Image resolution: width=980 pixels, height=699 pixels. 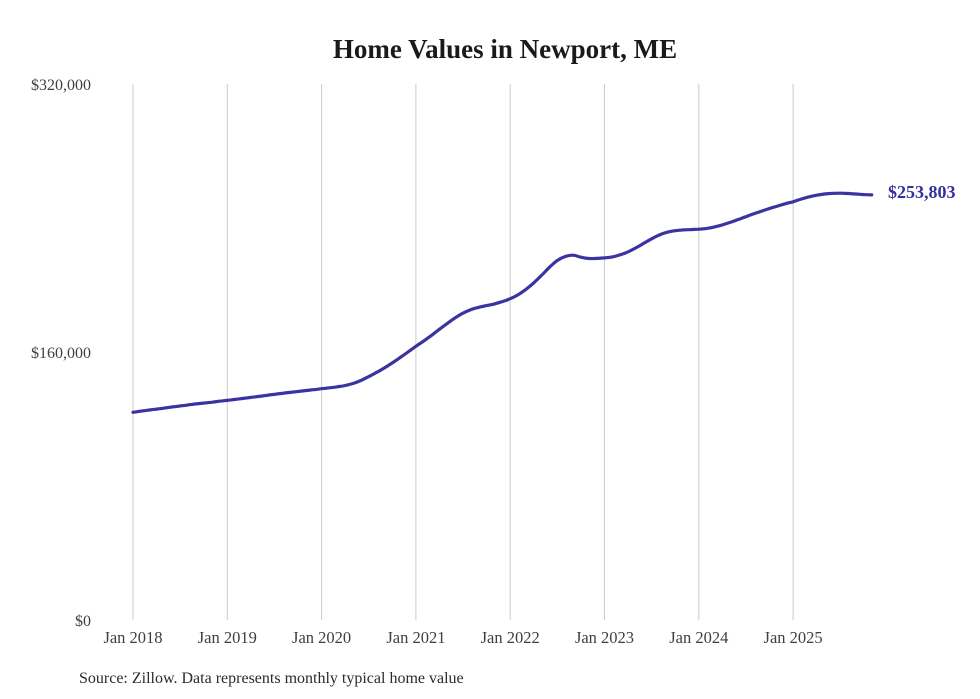 I want to click on x-tick-label: Jan 2021, so click(x=415, y=637).